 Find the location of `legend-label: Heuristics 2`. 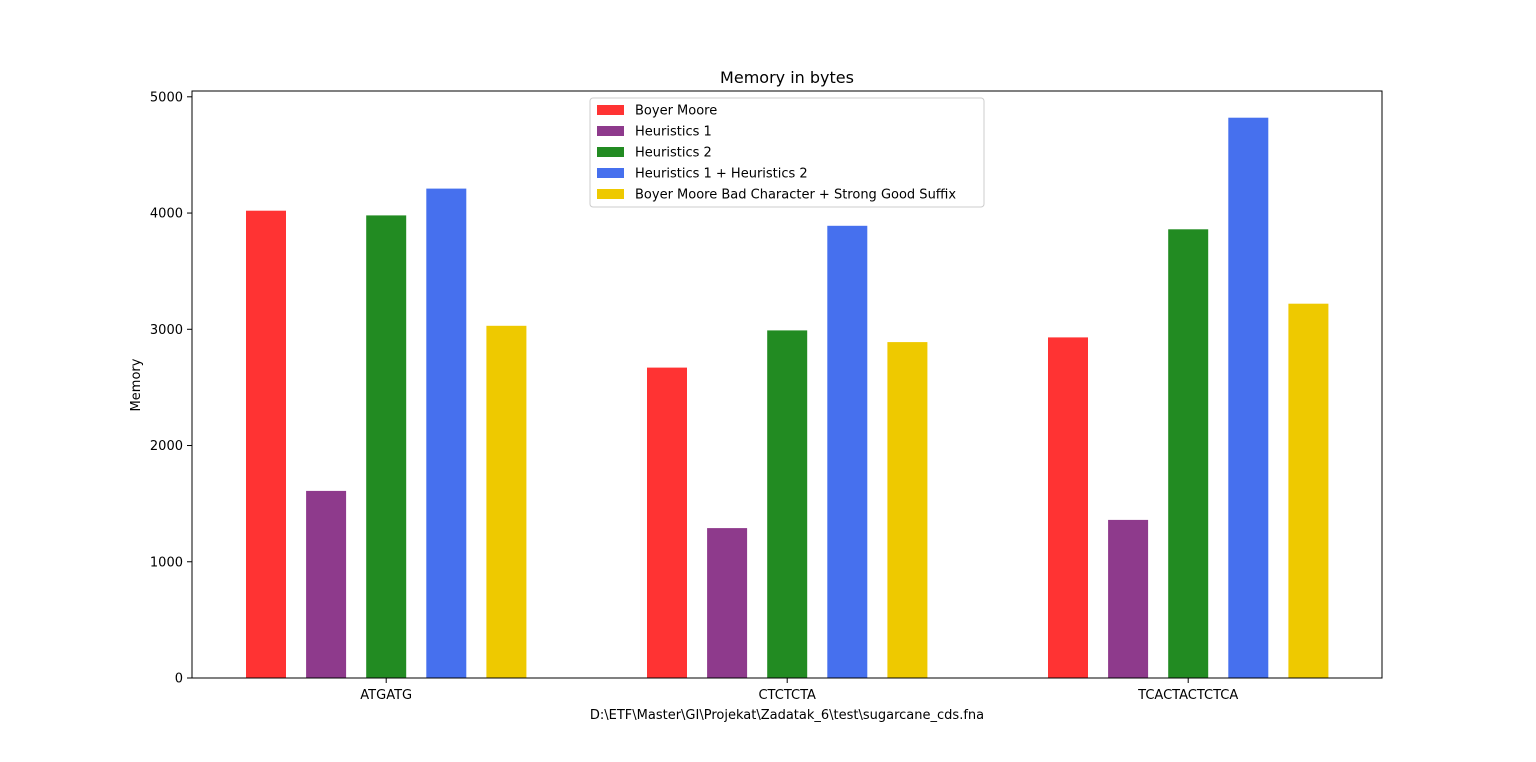

legend-label: Heuristics 2 is located at coordinates (673, 153).